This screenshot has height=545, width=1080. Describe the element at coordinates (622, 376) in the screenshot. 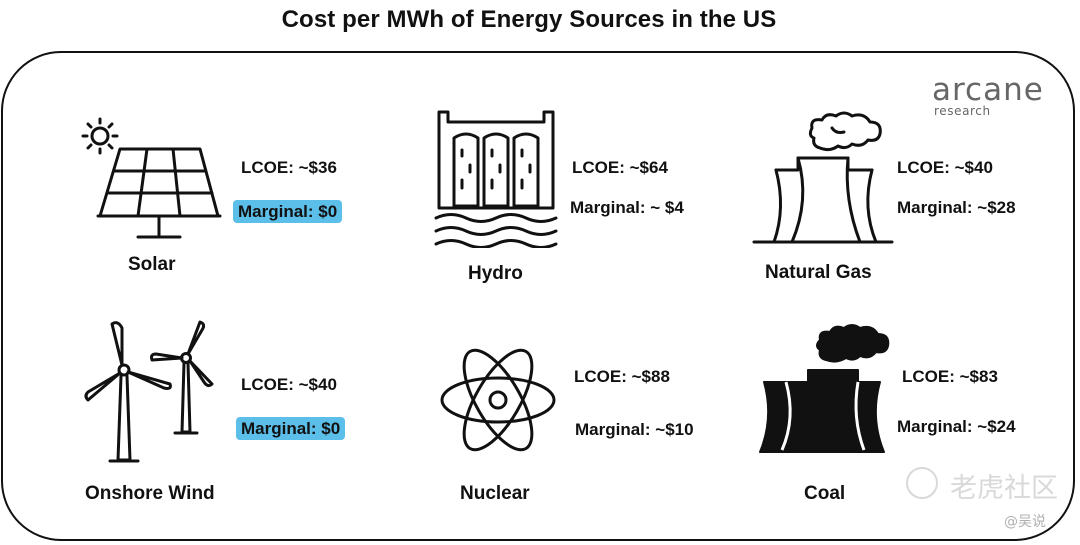

I see `nuclear-lcoe: LCOE: ~$88` at that location.